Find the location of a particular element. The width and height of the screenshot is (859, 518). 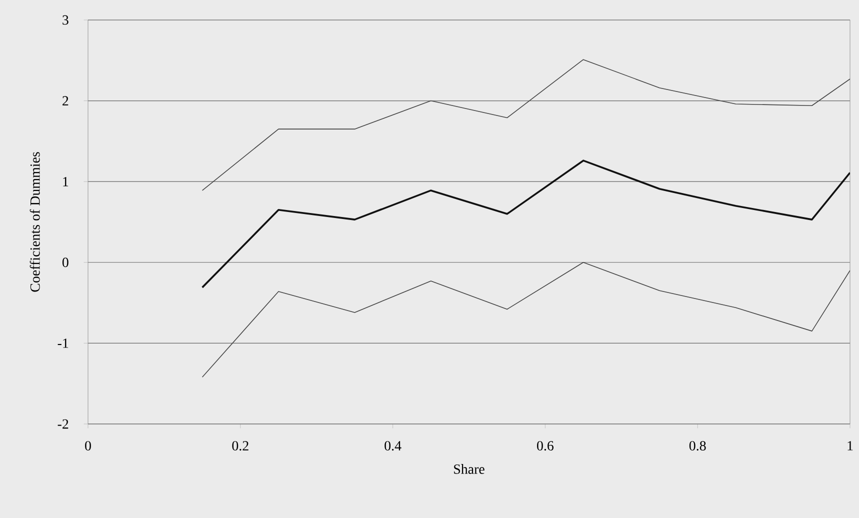

y-tick-label: 3 is located at coordinates (65, 20).